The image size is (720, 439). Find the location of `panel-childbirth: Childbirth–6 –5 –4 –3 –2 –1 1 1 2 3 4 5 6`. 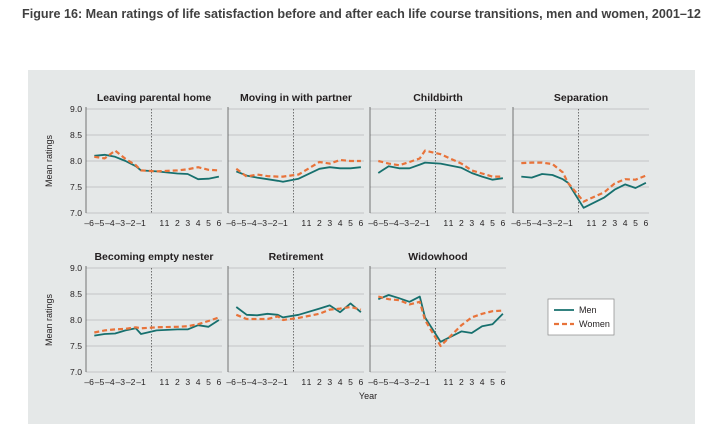

panel-childbirth: Childbirth–6 –5 –4 –3 –2 –1 1 1 2 3 4 5 6 is located at coordinates (437, 160).